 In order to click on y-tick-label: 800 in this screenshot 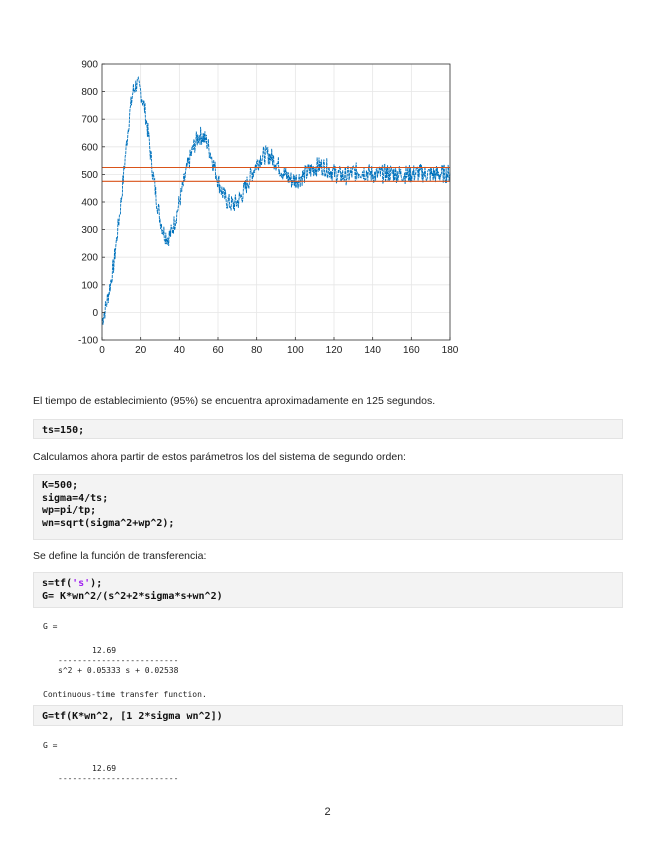, I will do `click(89, 92)`.